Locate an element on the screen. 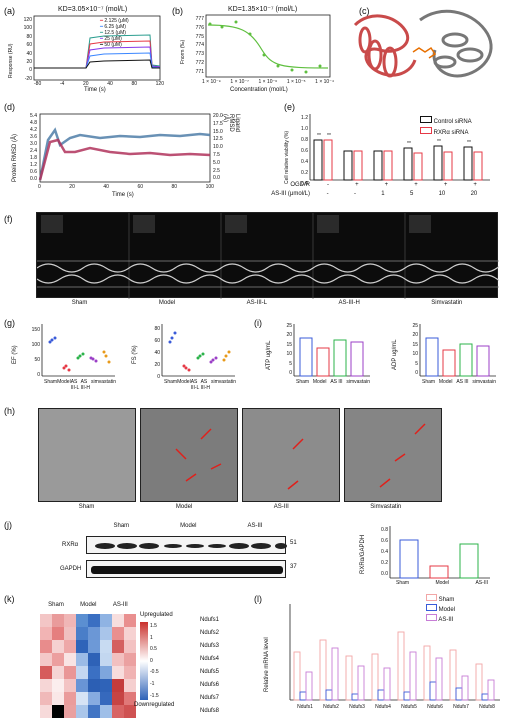 This screenshot has width=508, height=723. y-axis-label: Response (RU) is located at coordinates (11, 60).